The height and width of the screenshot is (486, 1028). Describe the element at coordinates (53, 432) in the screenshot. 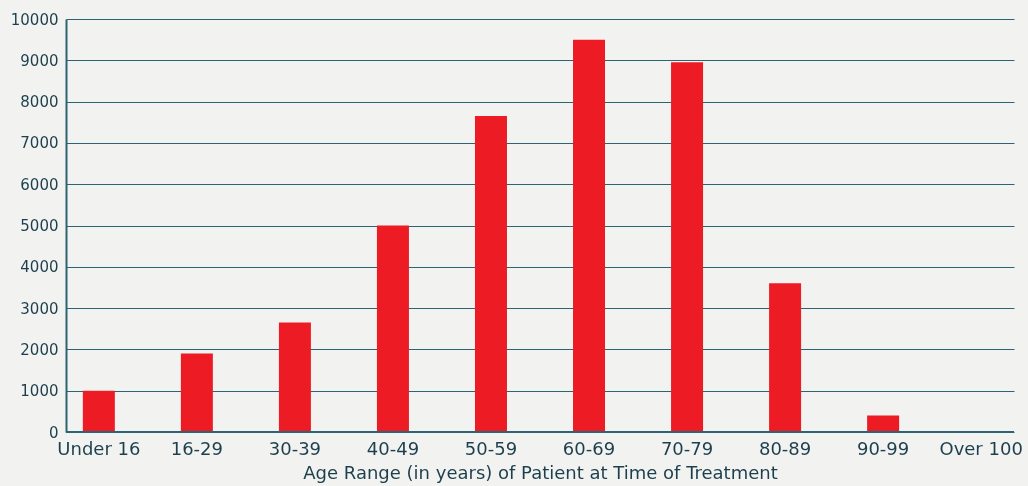

I see `y-tick-label: 0` at that location.